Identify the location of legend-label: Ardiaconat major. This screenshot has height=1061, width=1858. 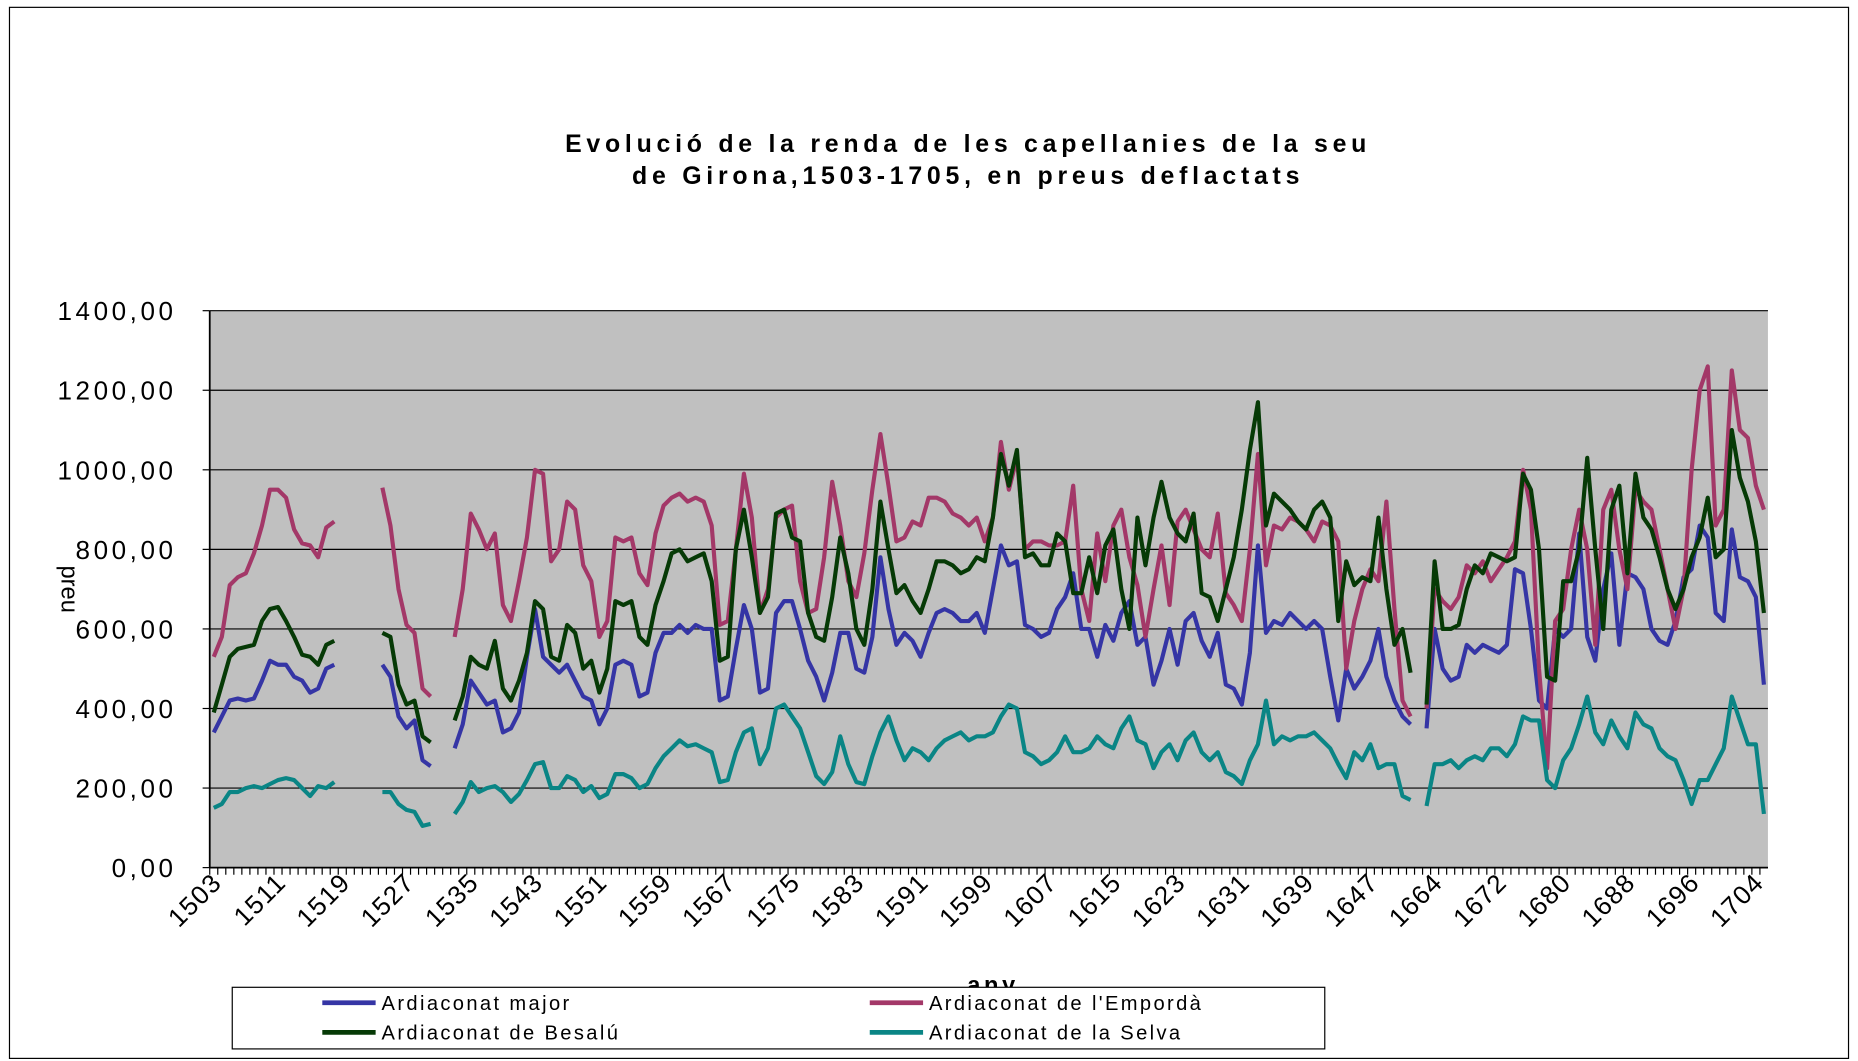
(477, 1004).